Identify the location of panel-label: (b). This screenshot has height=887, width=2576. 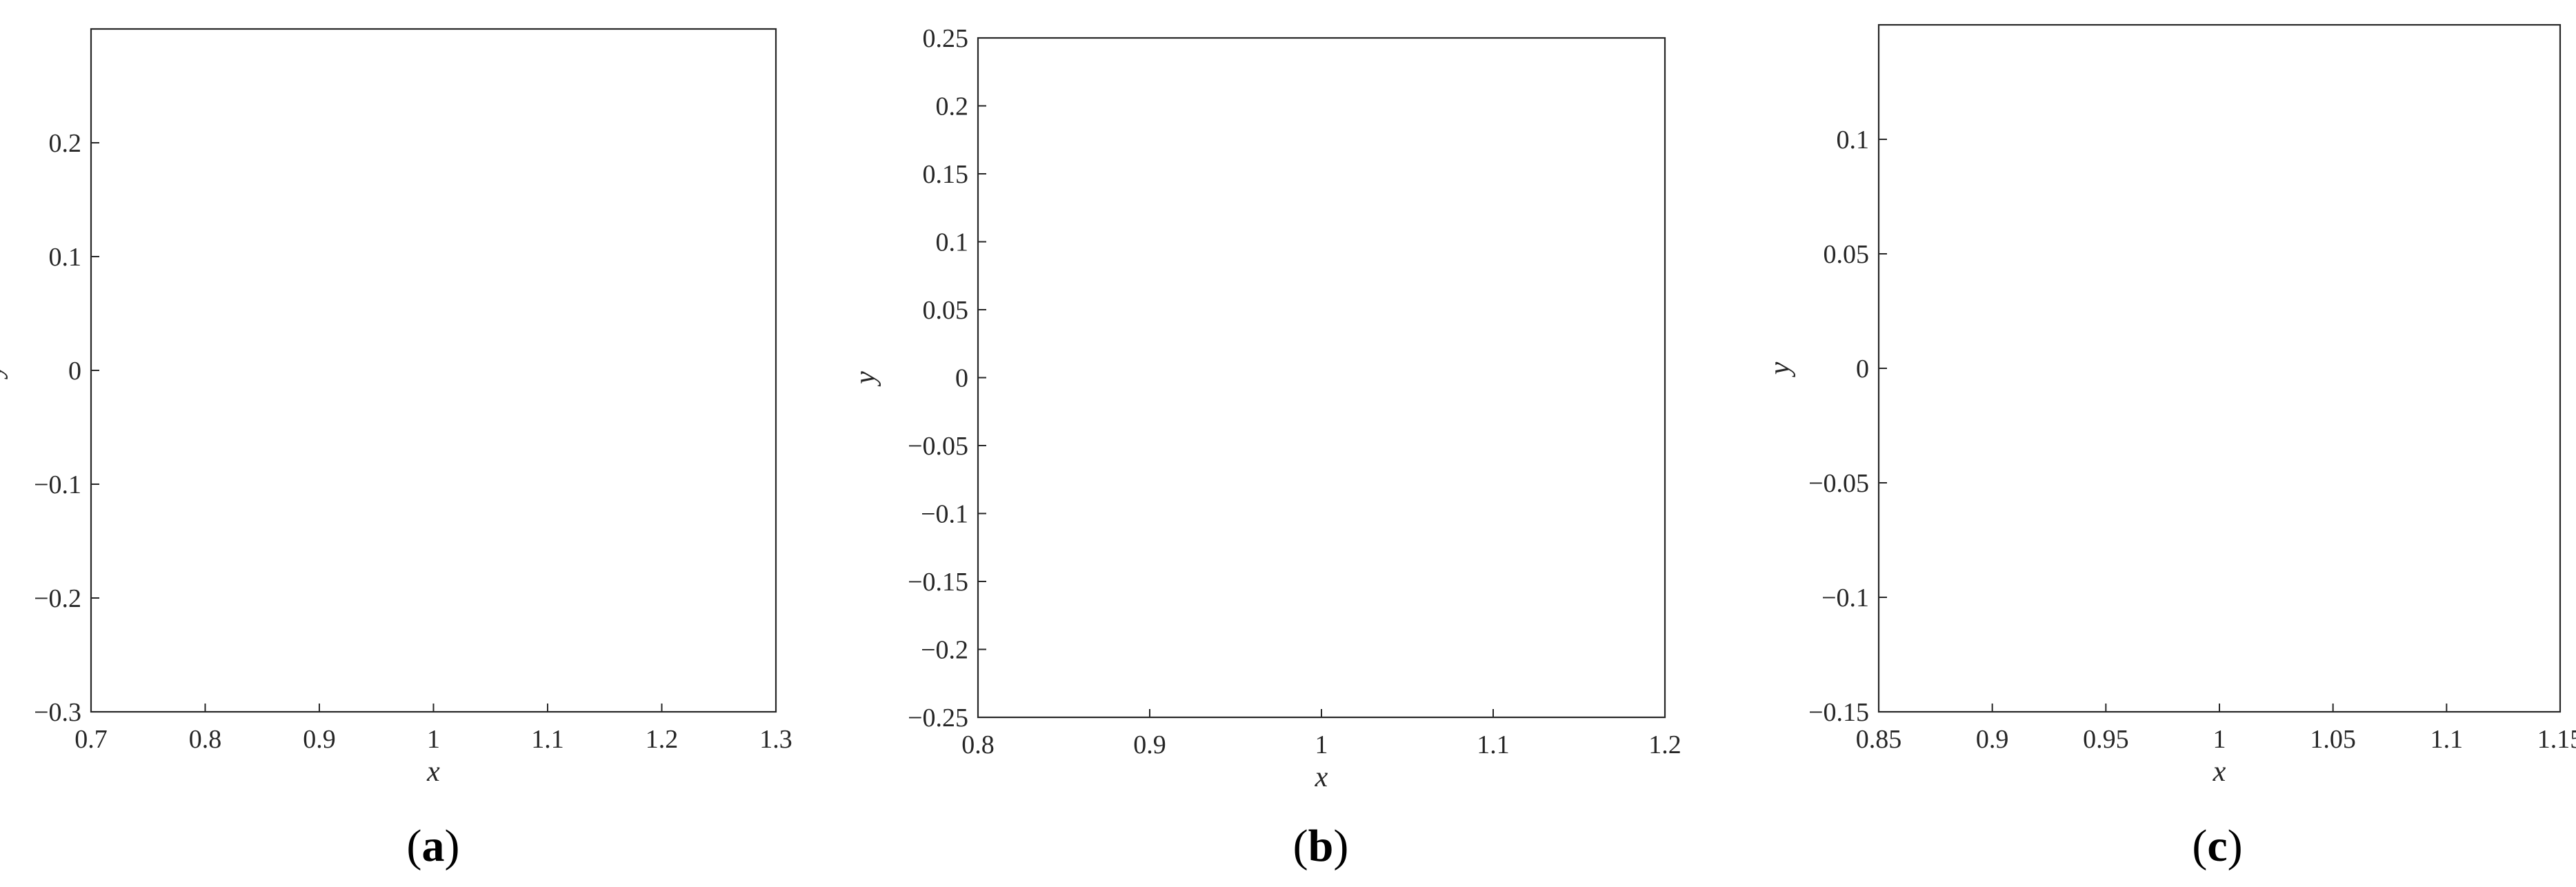
(1321, 846).